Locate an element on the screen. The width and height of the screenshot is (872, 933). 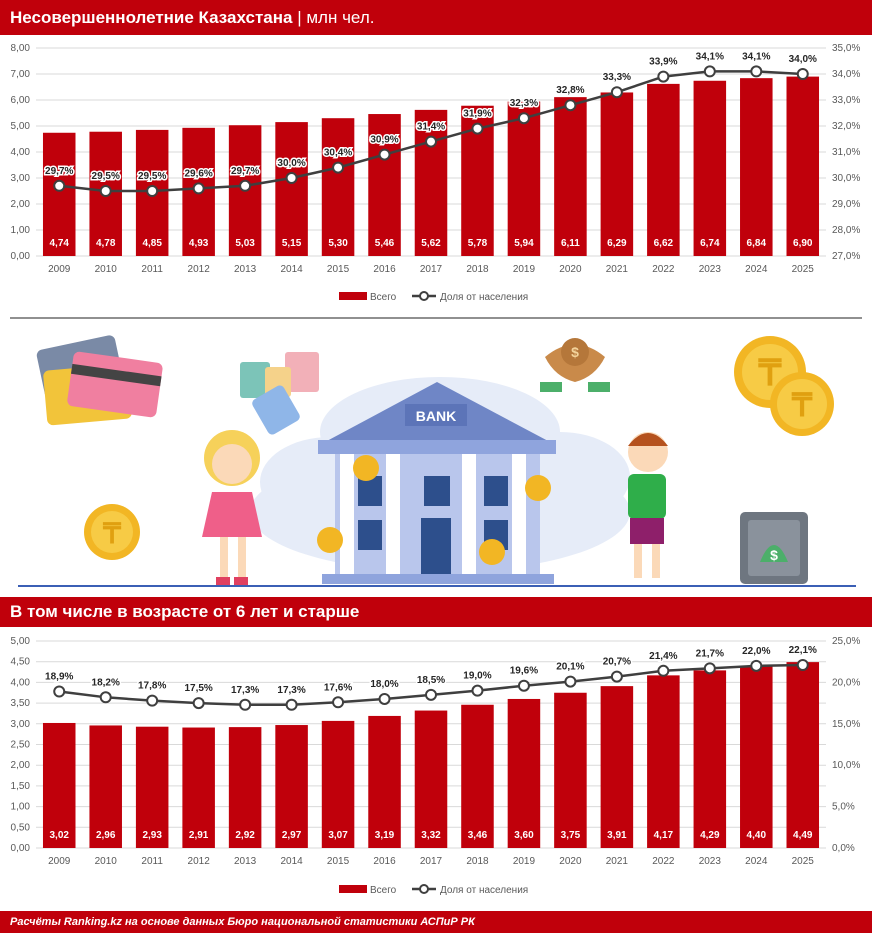
safe-with-money-icon: $ is located at coordinates (774, 548).